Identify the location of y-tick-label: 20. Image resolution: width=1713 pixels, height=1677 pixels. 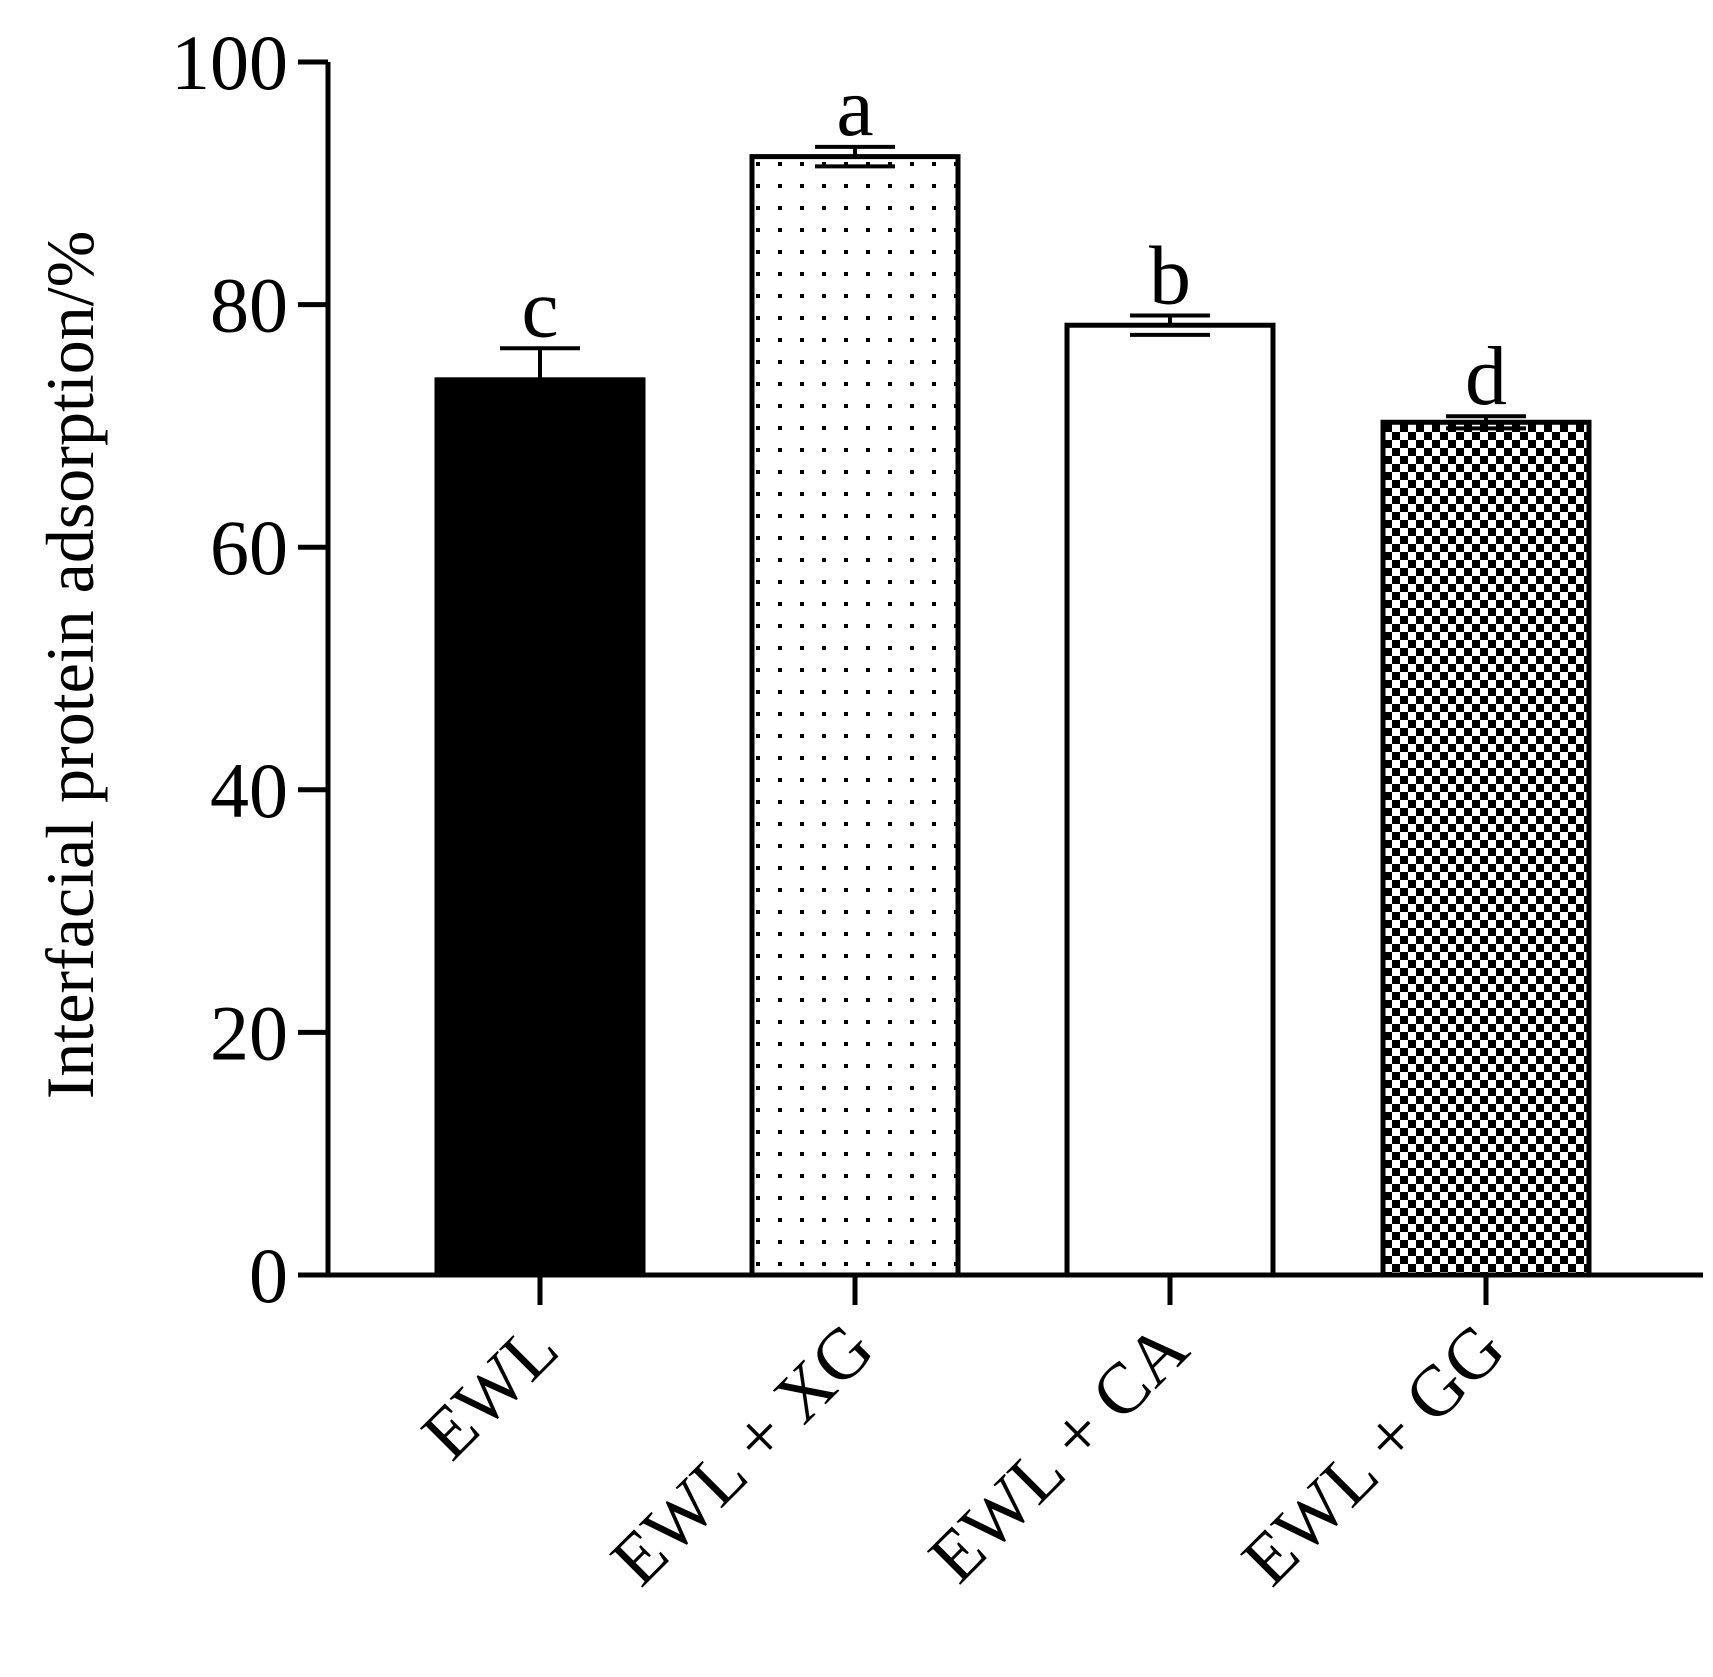
(249, 1032).